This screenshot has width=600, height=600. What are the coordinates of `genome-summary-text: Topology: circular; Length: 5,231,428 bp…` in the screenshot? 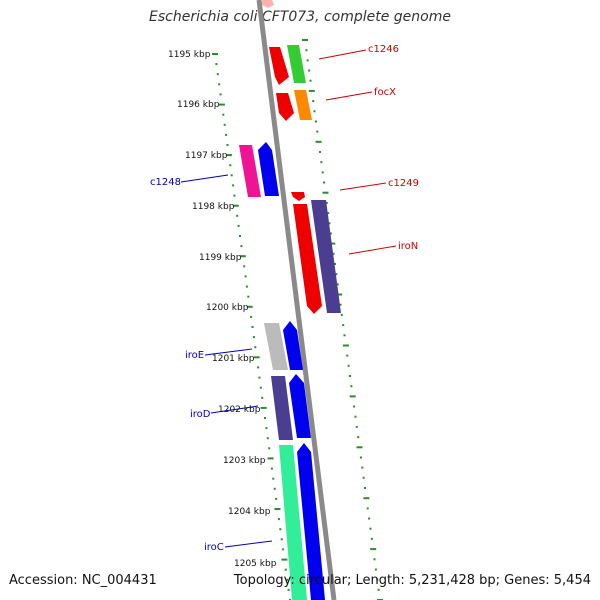 It's located at (412, 580).